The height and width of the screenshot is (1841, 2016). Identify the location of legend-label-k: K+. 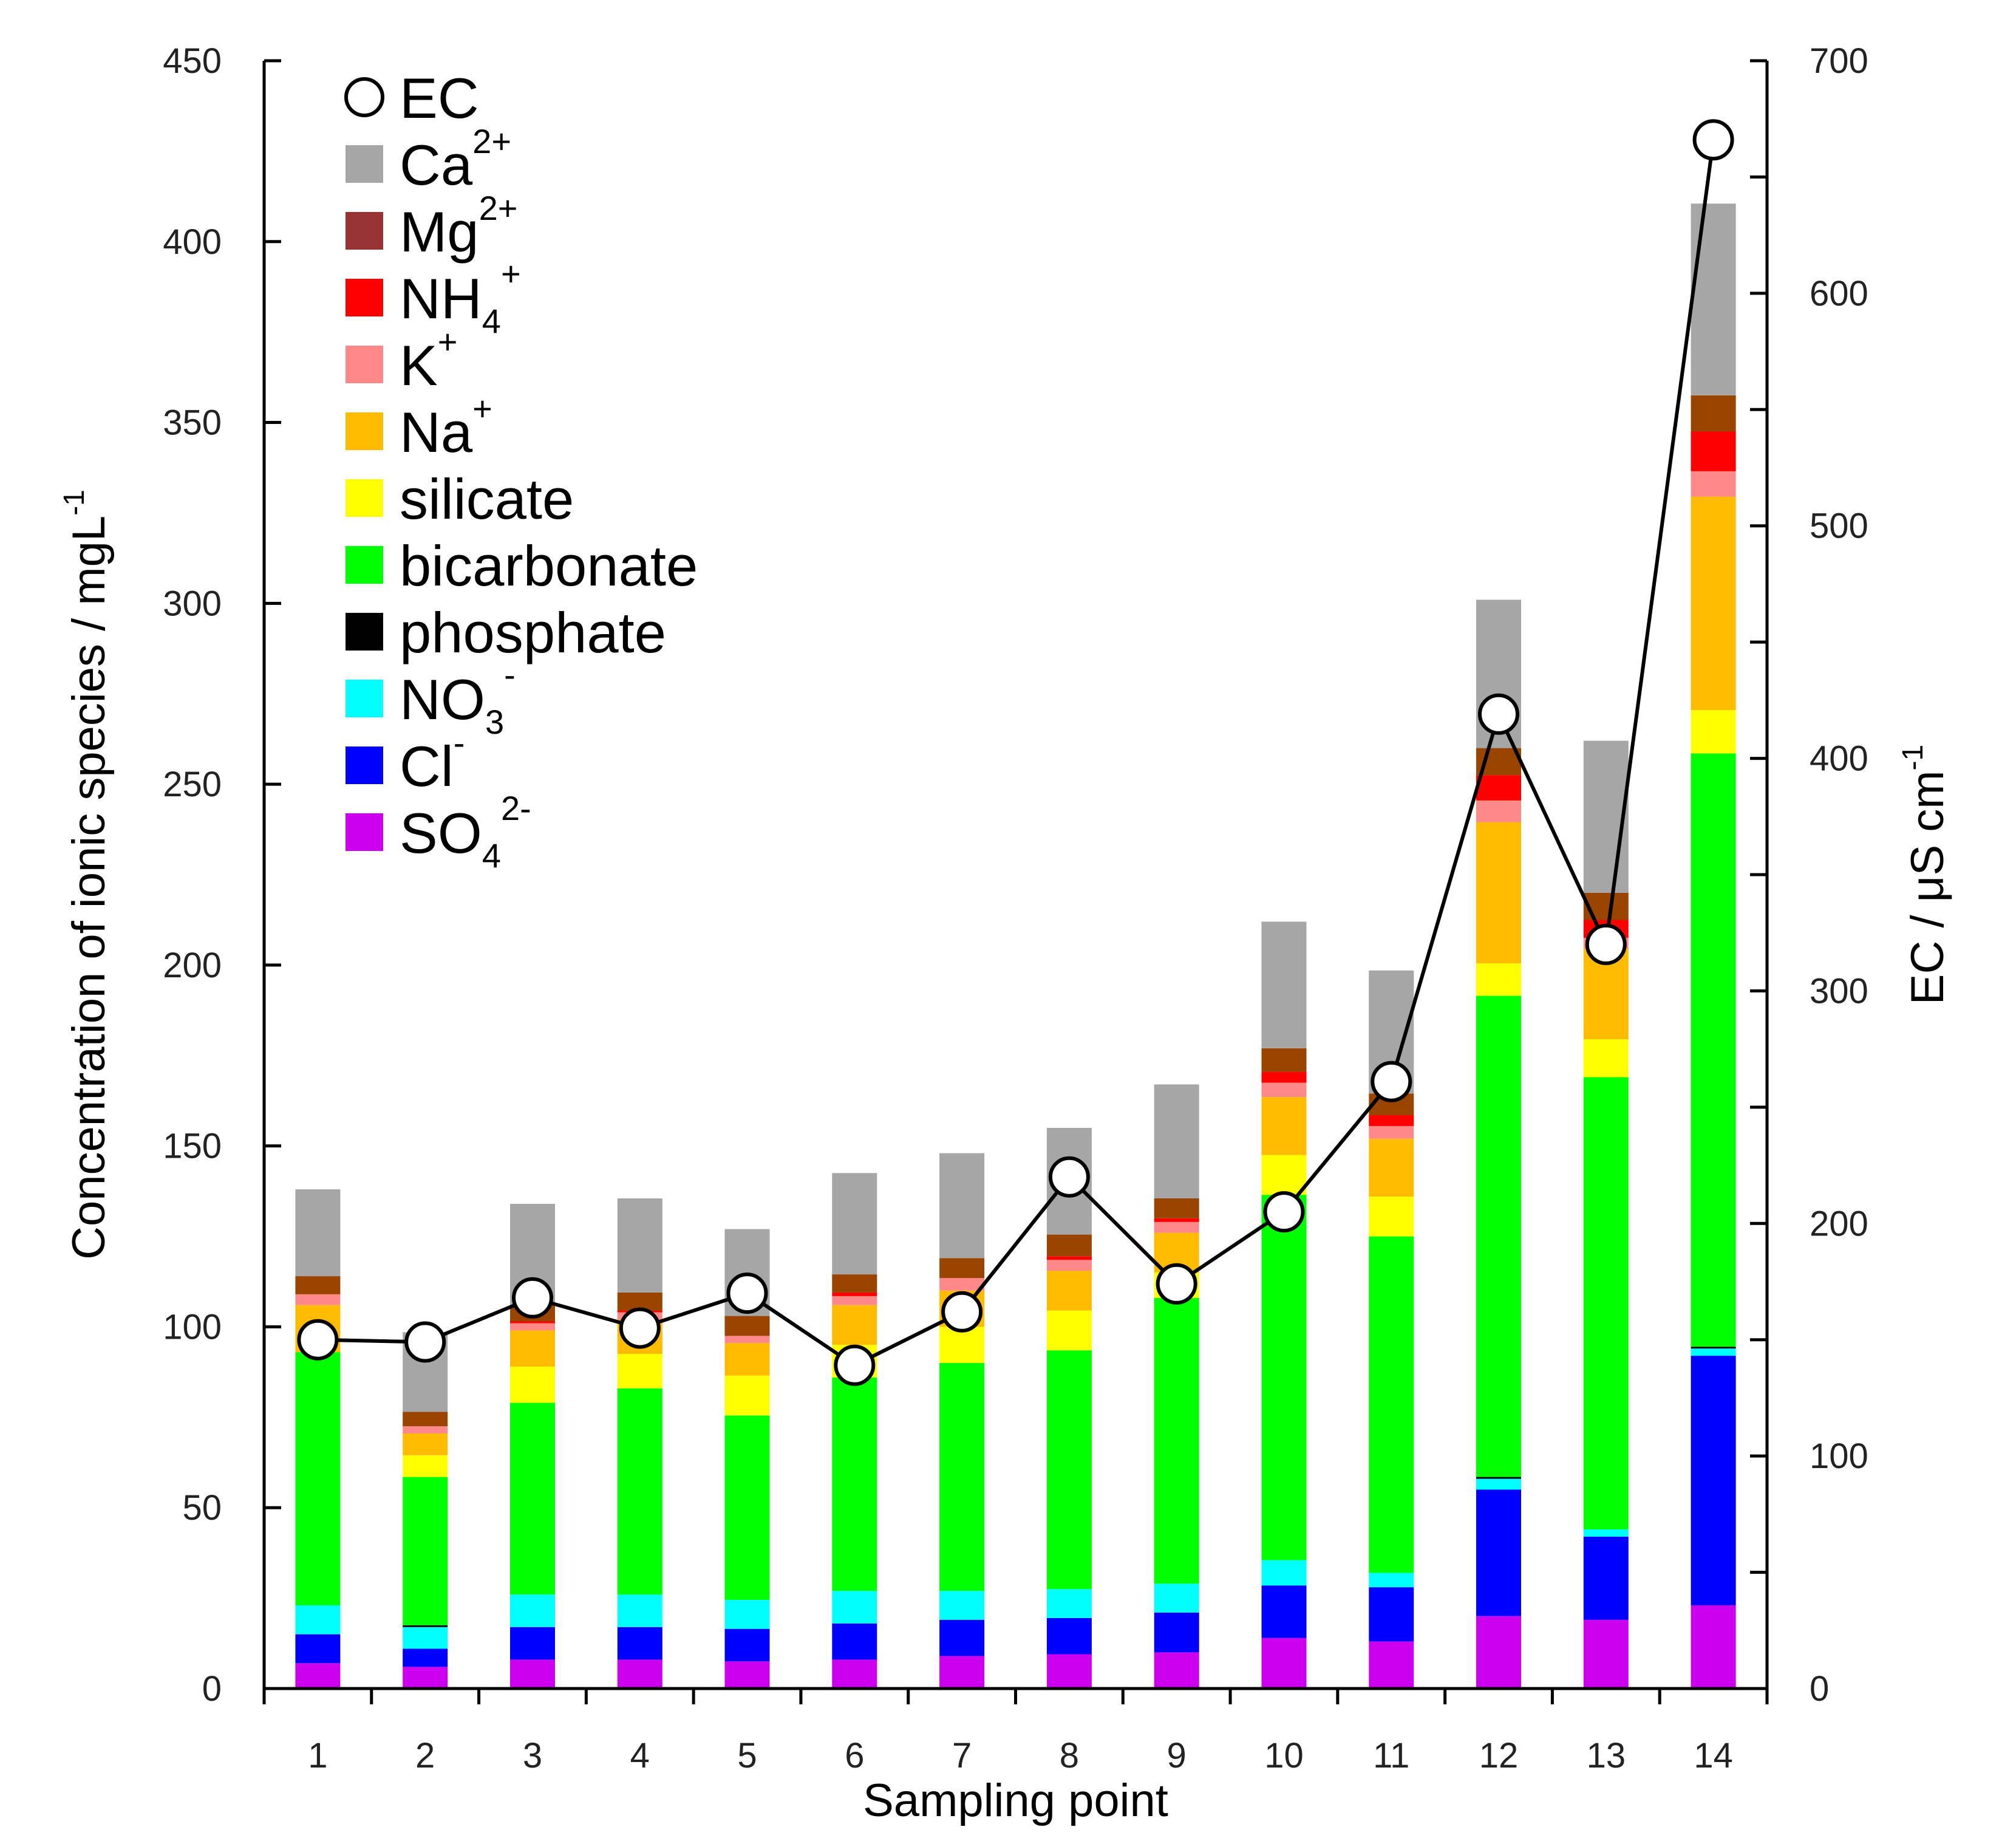
(428, 360).